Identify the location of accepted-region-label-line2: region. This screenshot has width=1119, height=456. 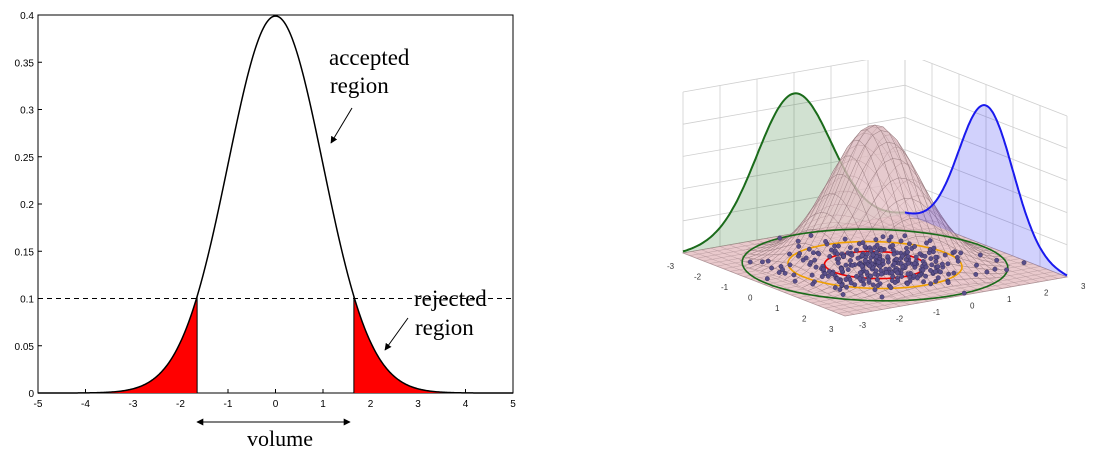
(359, 85).